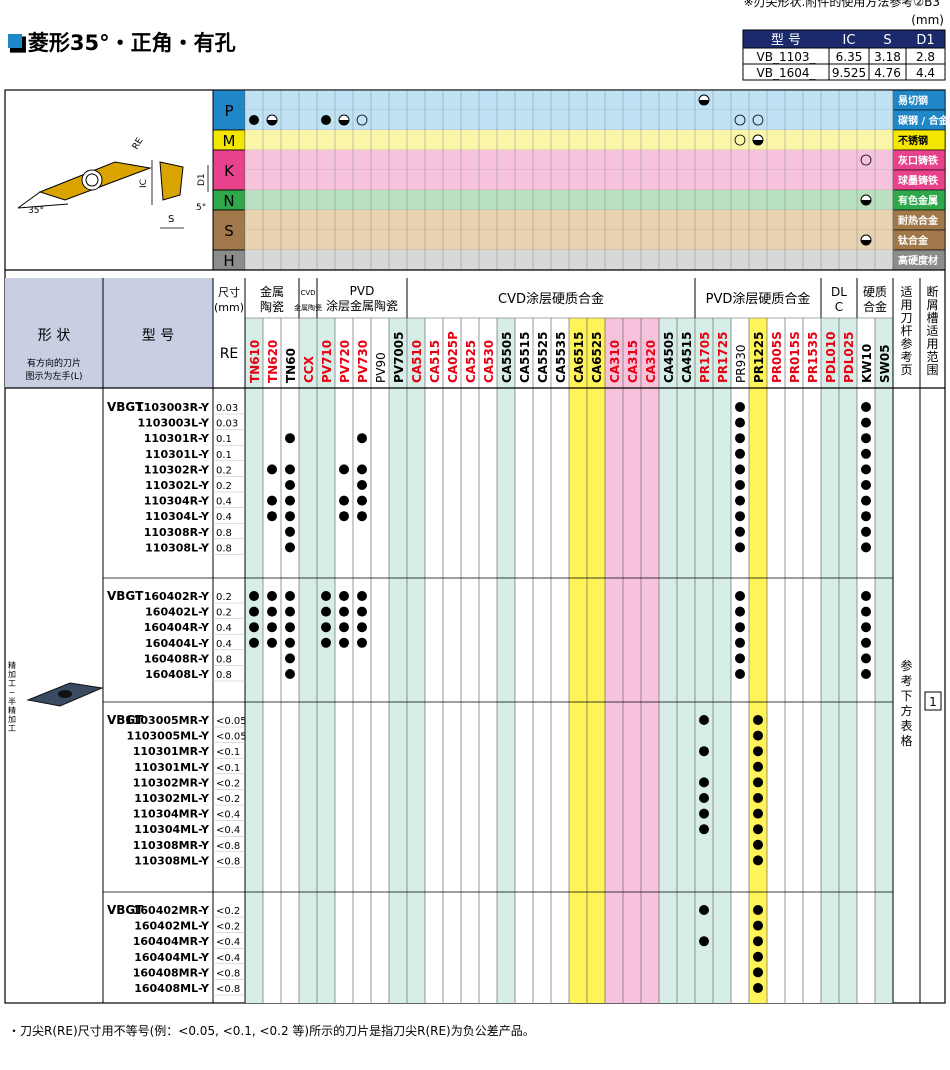 The height and width of the screenshot is (1070, 950). I want to click on insert-photo-hole, so click(65, 694).